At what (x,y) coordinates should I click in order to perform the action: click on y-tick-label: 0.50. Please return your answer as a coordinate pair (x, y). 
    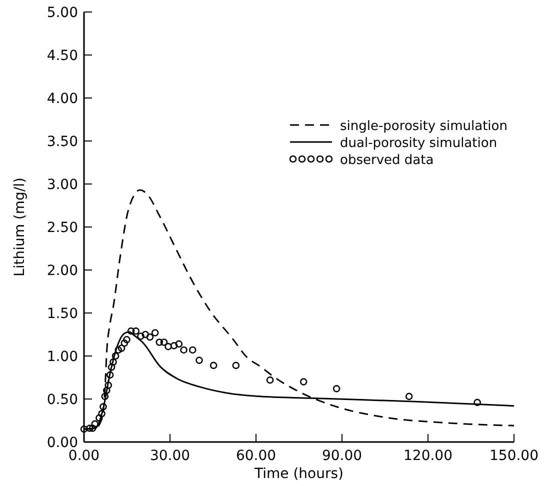
    Looking at the image, I should click on (62, 400).